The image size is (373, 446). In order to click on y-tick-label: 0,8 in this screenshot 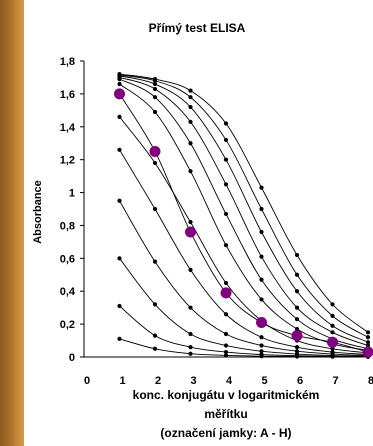, I will do `click(67, 226)`.